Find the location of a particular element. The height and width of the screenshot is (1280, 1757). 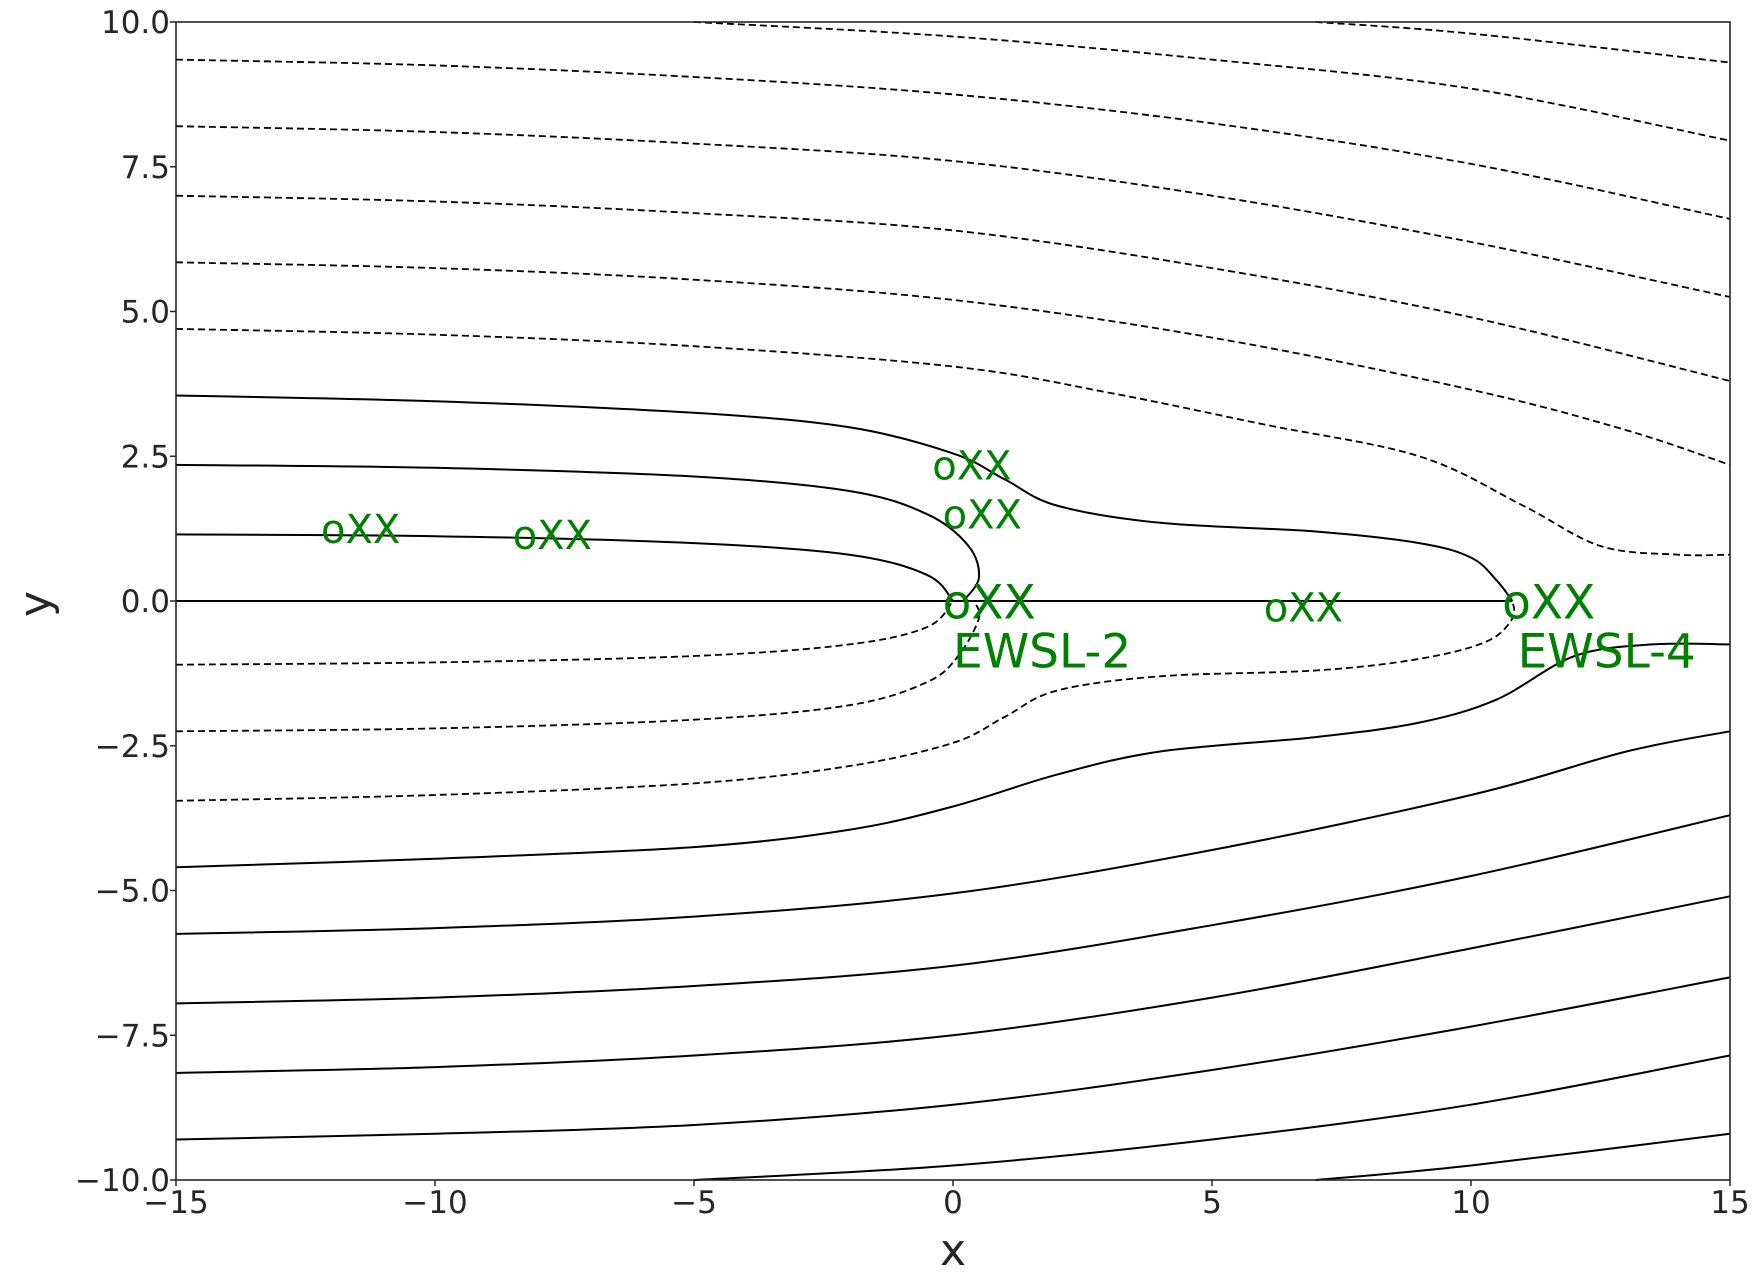

y-tick-label-8: 10.0 is located at coordinates (135, 23).